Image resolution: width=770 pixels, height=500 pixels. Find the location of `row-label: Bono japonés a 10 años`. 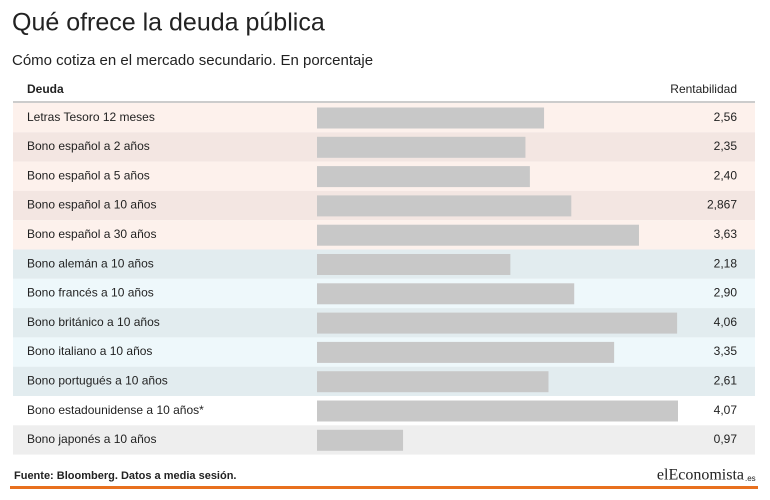

row-label: Bono japonés a 10 años is located at coordinates (91, 439).